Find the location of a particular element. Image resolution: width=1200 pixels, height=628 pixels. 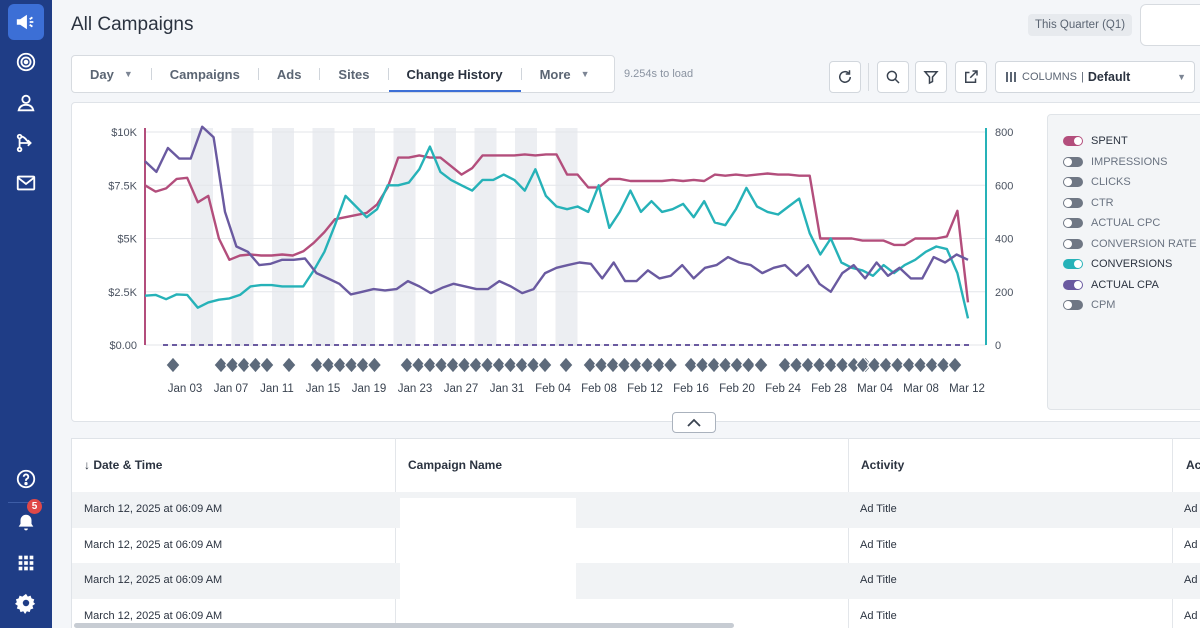

sidebar-item-campaigns is located at coordinates (26, 22).